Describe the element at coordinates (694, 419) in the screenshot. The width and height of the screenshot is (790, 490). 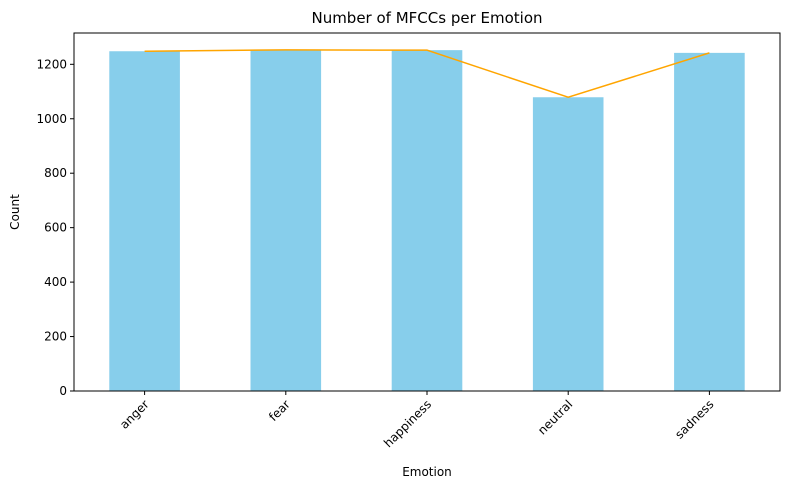
I see `x-tick-label-sadness: sadness` at that location.